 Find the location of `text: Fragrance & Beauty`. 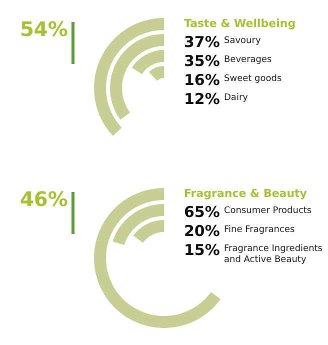

text: Fragrance & Beauty is located at coordinates (245, 193).